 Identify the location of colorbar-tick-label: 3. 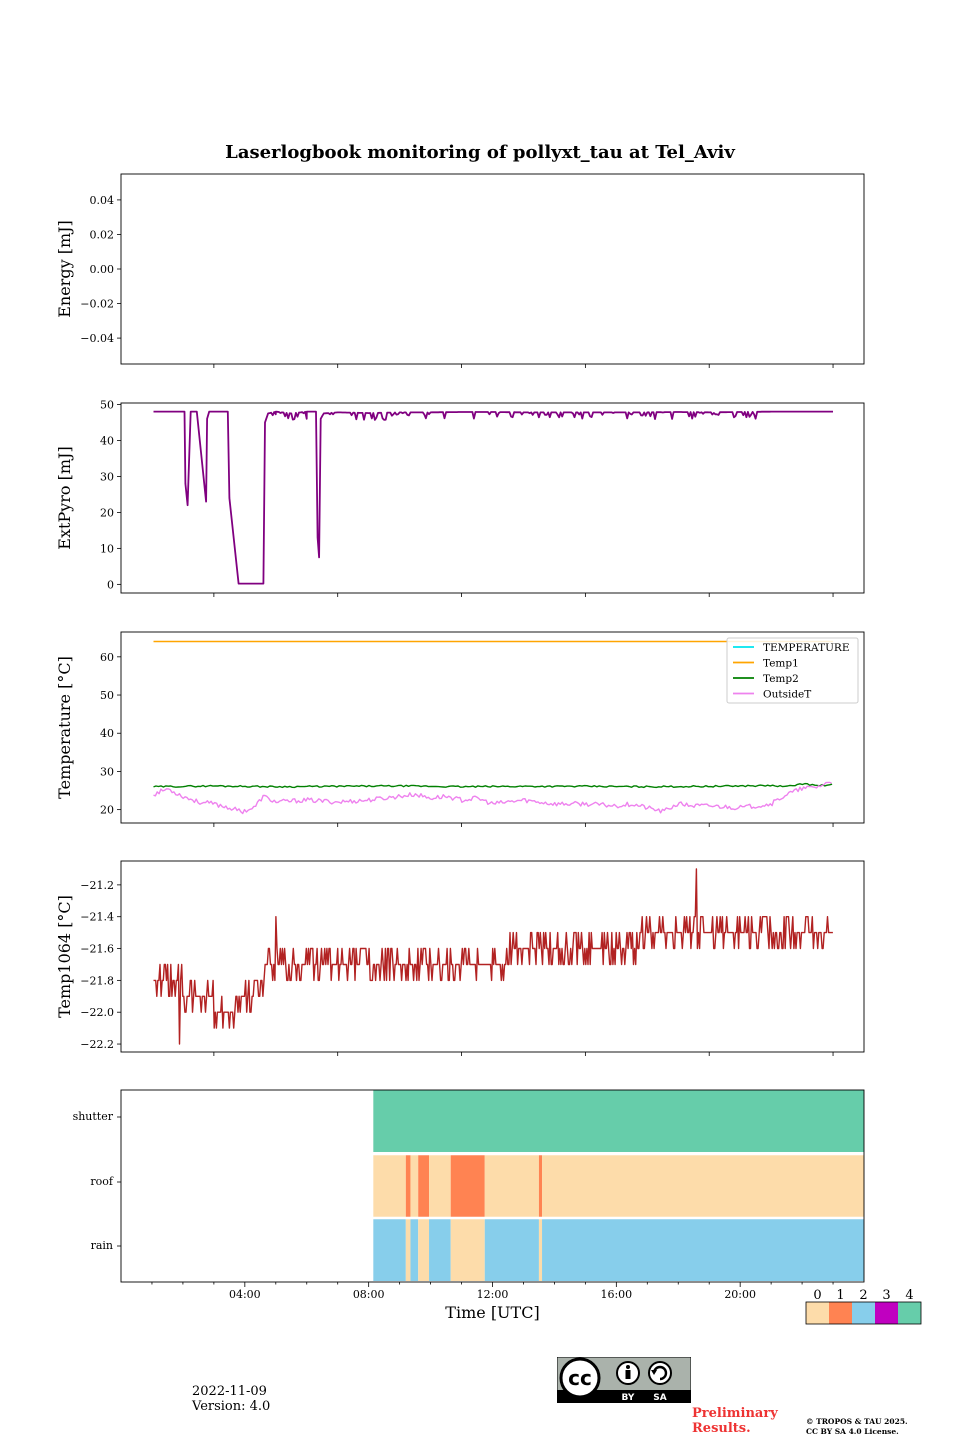
(886, 1295).